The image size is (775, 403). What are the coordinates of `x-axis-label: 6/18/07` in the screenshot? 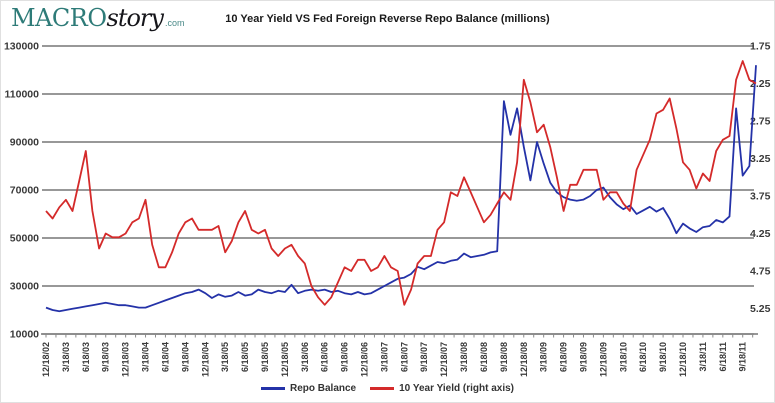 It's located at (404, 357).